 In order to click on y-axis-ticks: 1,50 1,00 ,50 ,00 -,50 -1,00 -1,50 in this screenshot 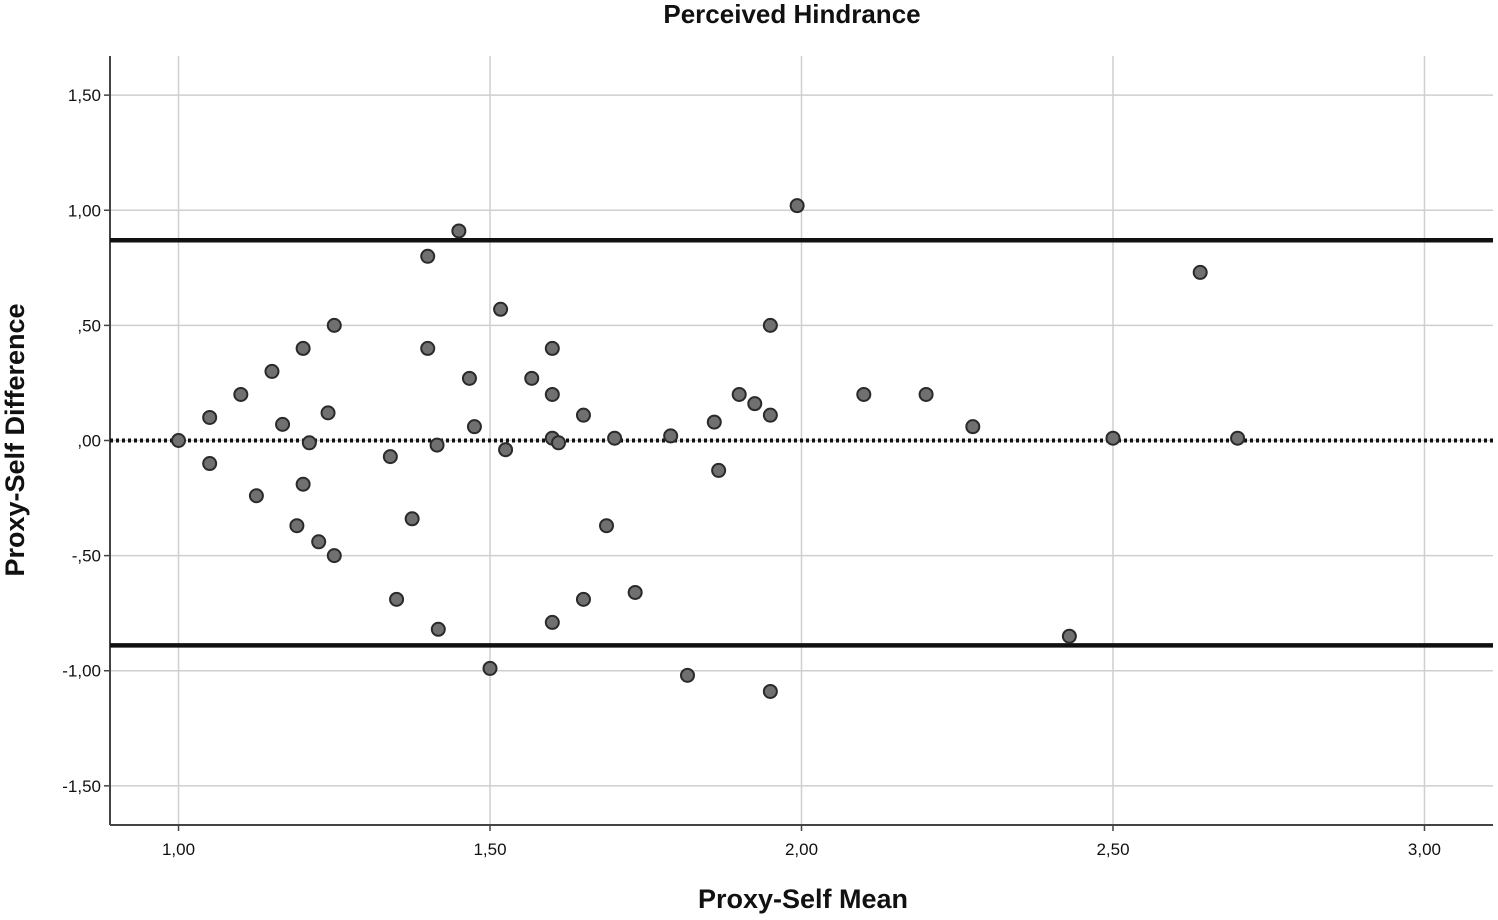, I will do `click(86, 441)`.